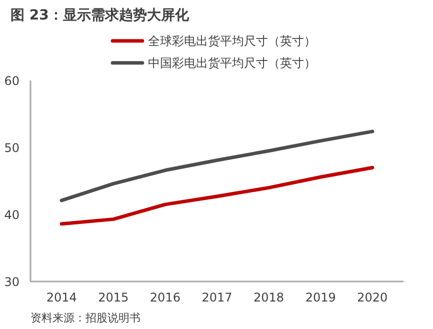 This screenshot has width=433, height=329. I want to click on y-tick-label: 50, so click(12, 148).